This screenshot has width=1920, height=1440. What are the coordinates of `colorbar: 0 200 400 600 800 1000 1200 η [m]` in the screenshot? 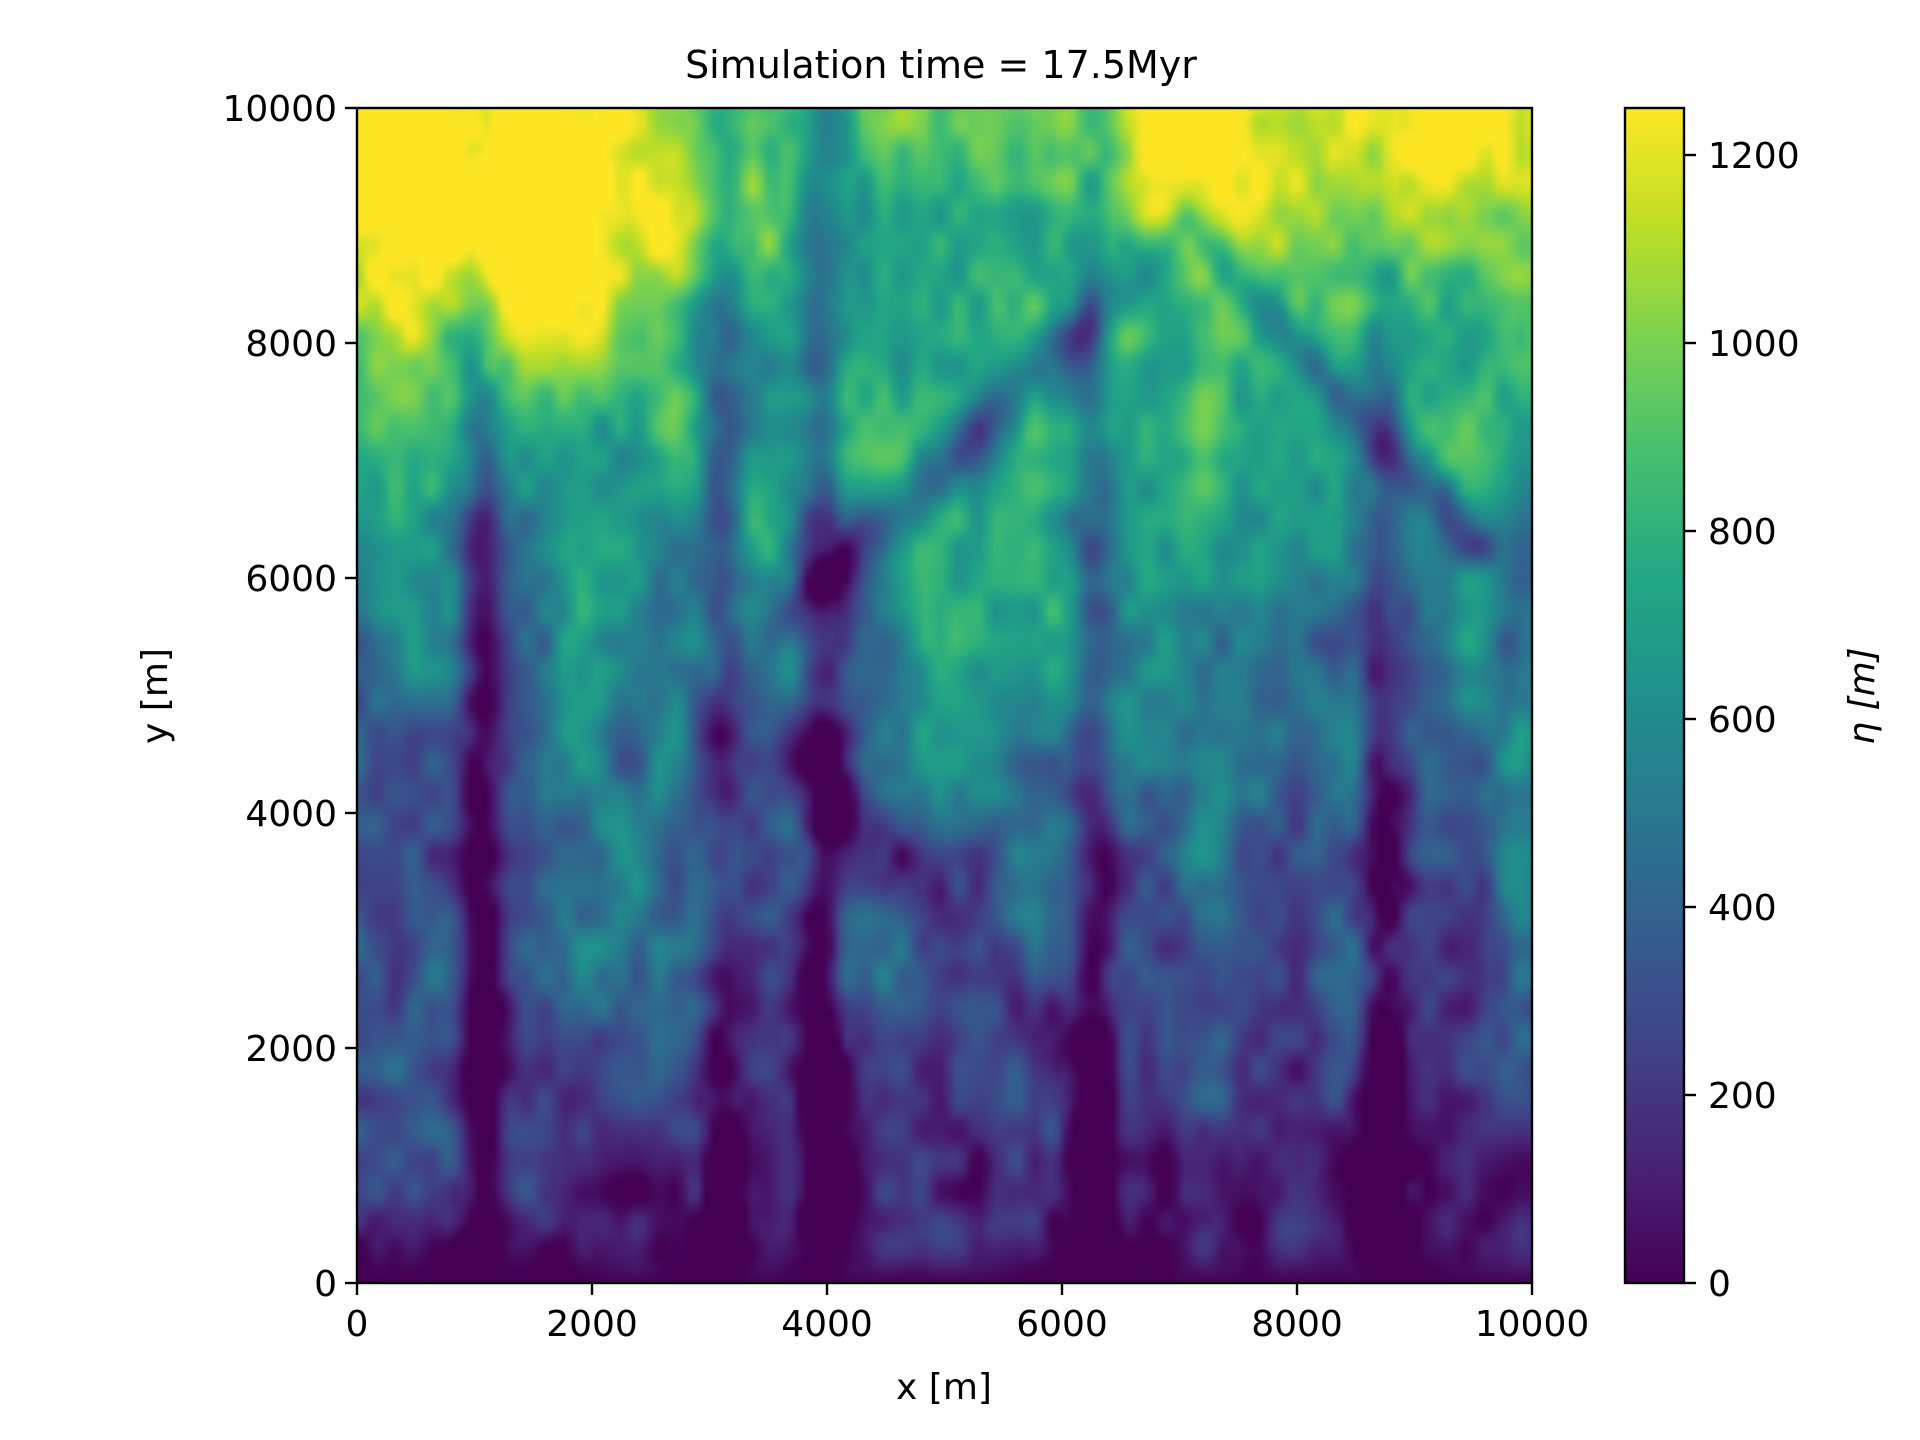 It's located at (1753, 705).